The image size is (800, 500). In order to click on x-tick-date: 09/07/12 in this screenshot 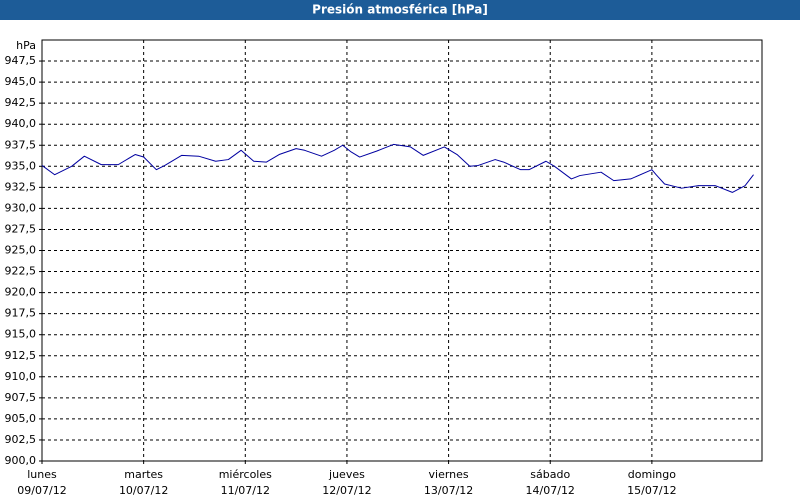, I will do `click(41, 490)`.